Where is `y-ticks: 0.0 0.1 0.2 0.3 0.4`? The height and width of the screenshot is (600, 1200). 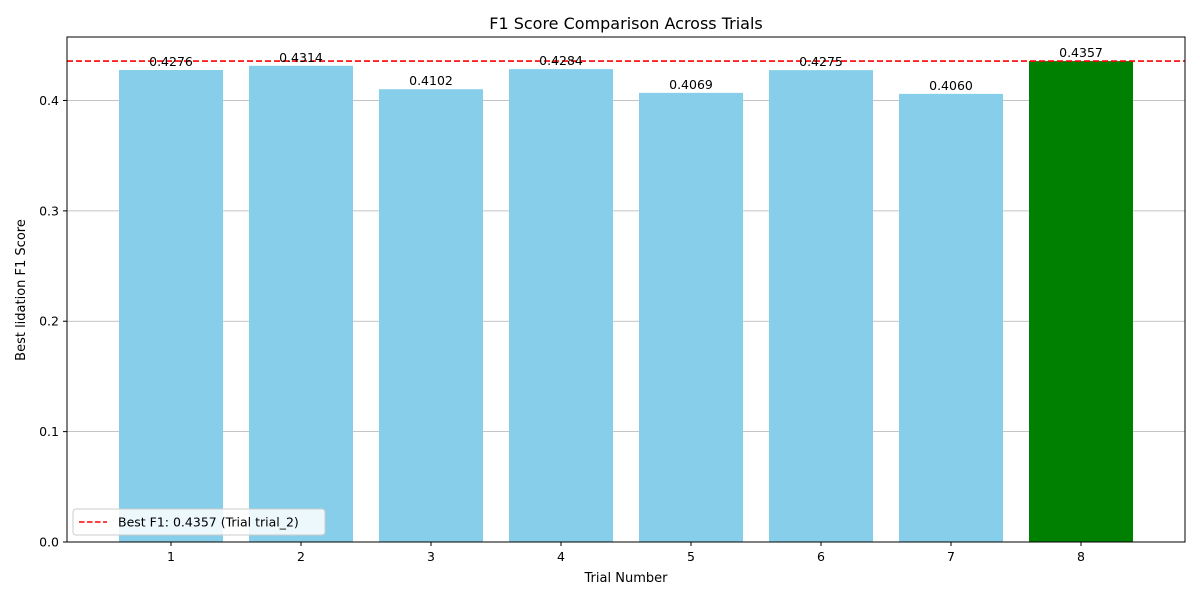
y-ticks: 0.0 0.1 0.2 0.3 0.4 is located at coordinates (53, 321).